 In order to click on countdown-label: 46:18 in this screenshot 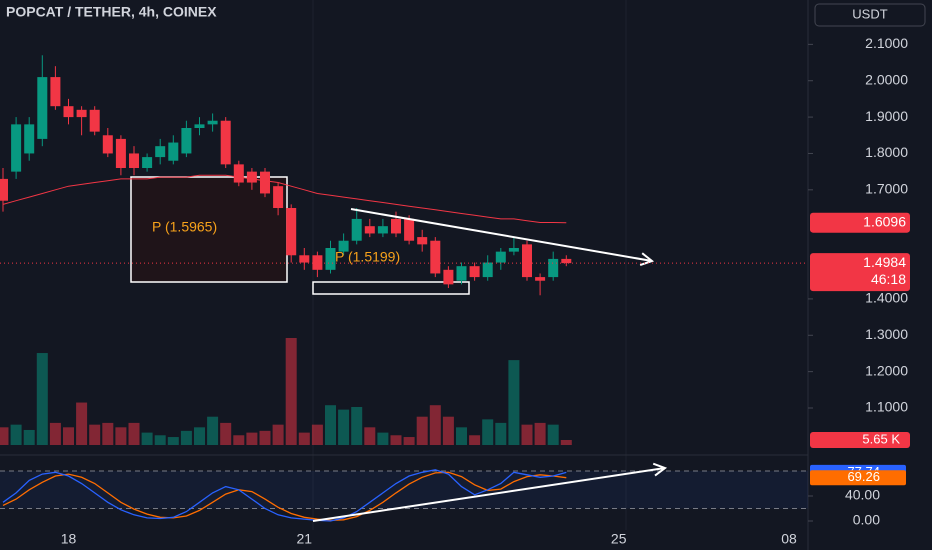, I will do `click(888, 279)`.